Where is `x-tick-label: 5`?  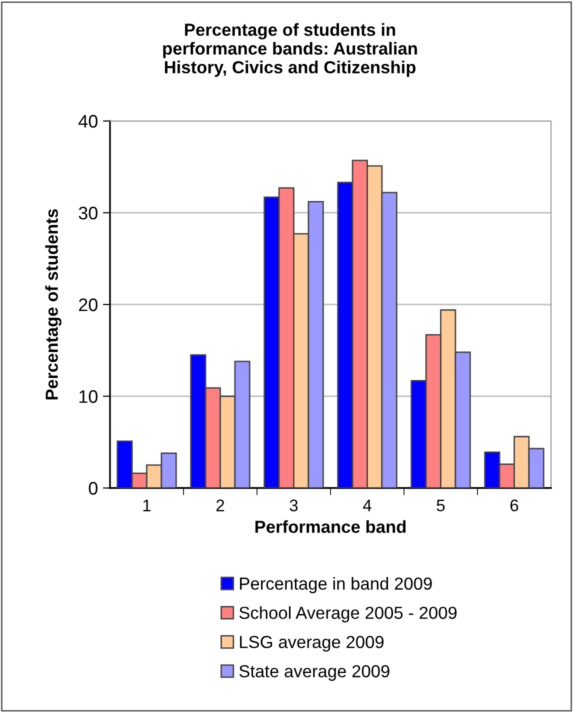
x-tick-label: 5 is located at coordinates (440, 506).